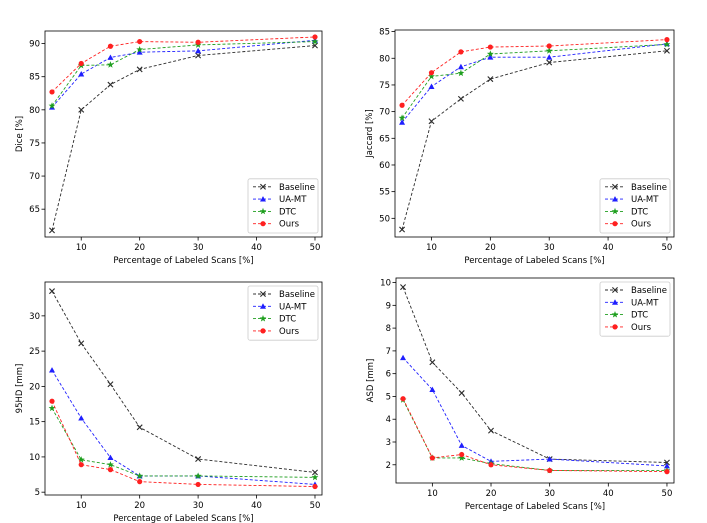  What do you see at coordinates (534, 374) in the screenshot?
I see `series-line-baseline` at bounding box center [534, 374].